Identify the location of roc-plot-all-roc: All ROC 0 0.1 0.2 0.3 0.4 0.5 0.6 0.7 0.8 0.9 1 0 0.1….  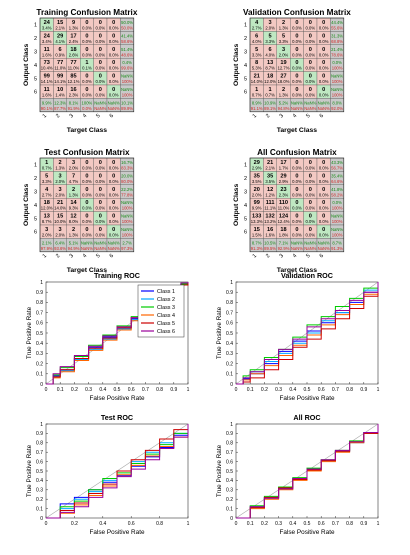
(298, 474).